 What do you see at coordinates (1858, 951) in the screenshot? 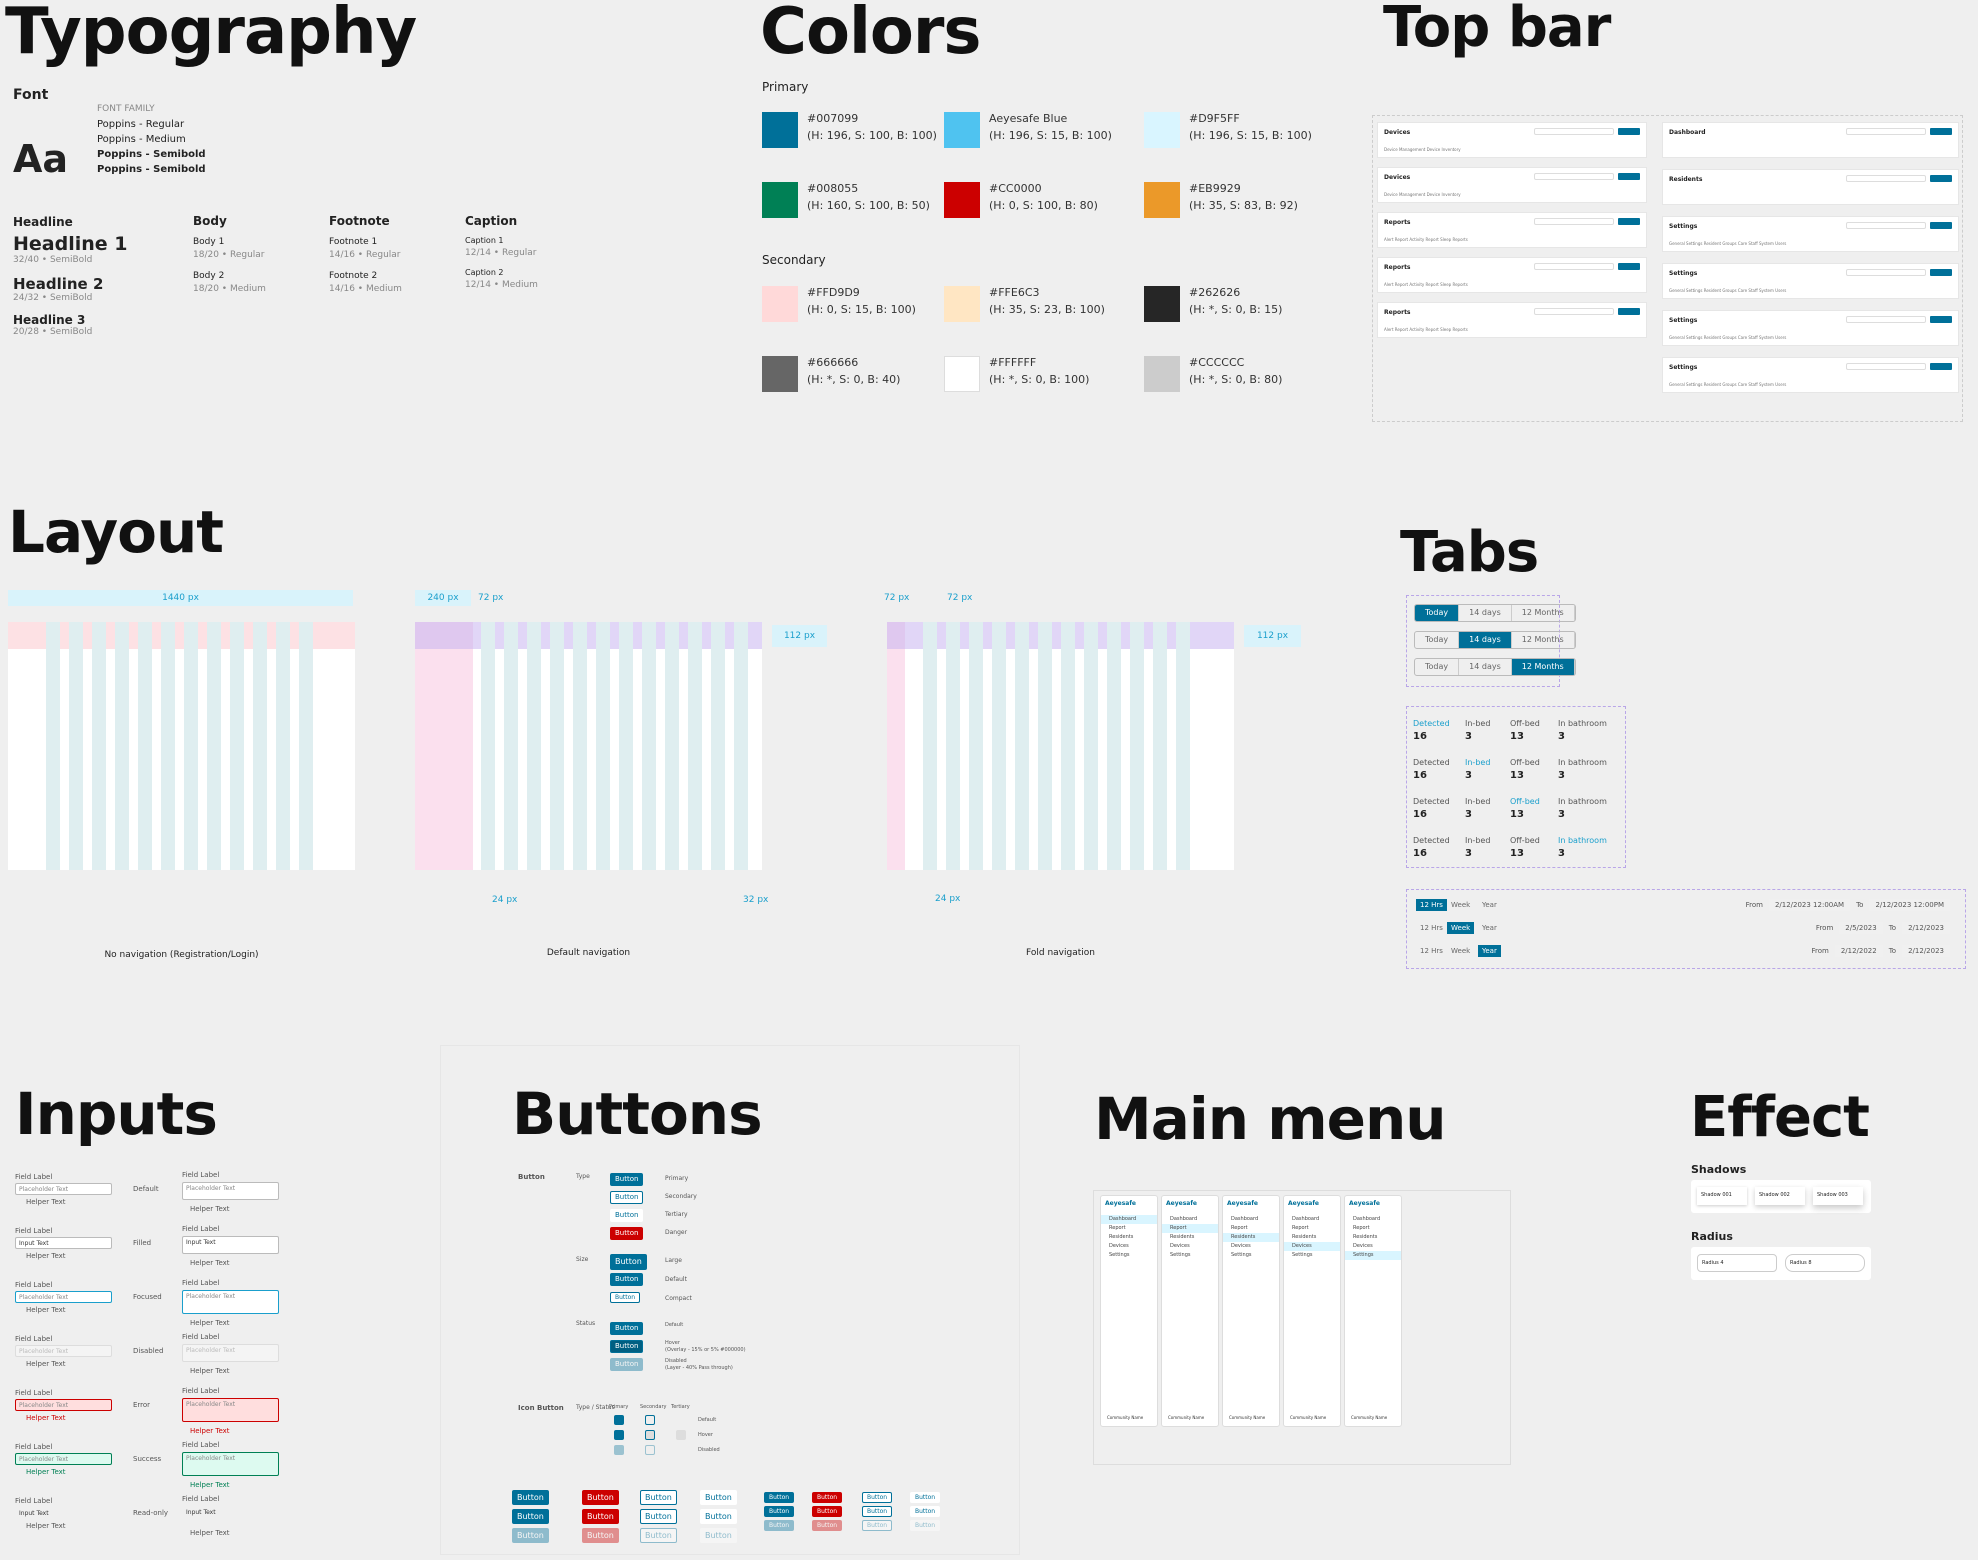
I see `date-range-from-value: 2/12/2022` at bounding box center [1858, 951].